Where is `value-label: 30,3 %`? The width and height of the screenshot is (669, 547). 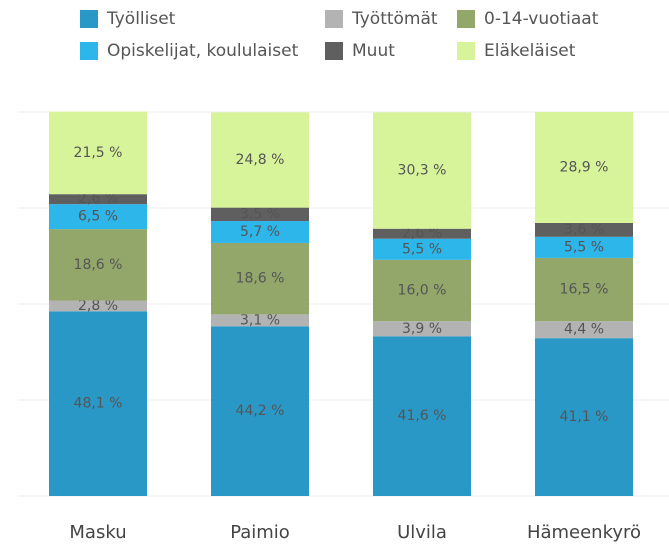 value-label: 30,3 % is located at coordinates (422, 171).